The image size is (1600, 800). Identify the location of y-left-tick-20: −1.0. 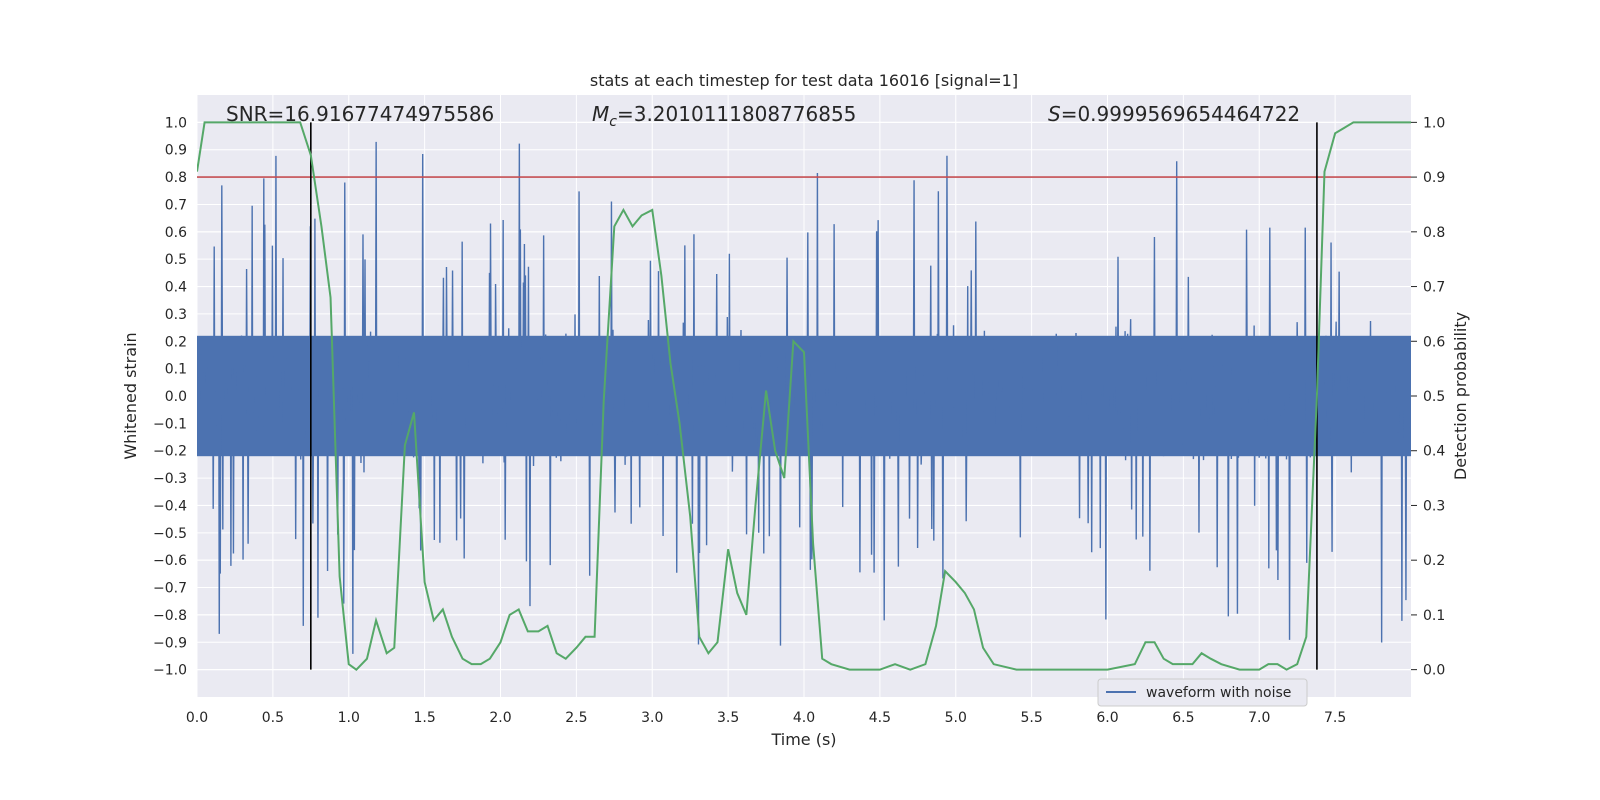
(170, 671).